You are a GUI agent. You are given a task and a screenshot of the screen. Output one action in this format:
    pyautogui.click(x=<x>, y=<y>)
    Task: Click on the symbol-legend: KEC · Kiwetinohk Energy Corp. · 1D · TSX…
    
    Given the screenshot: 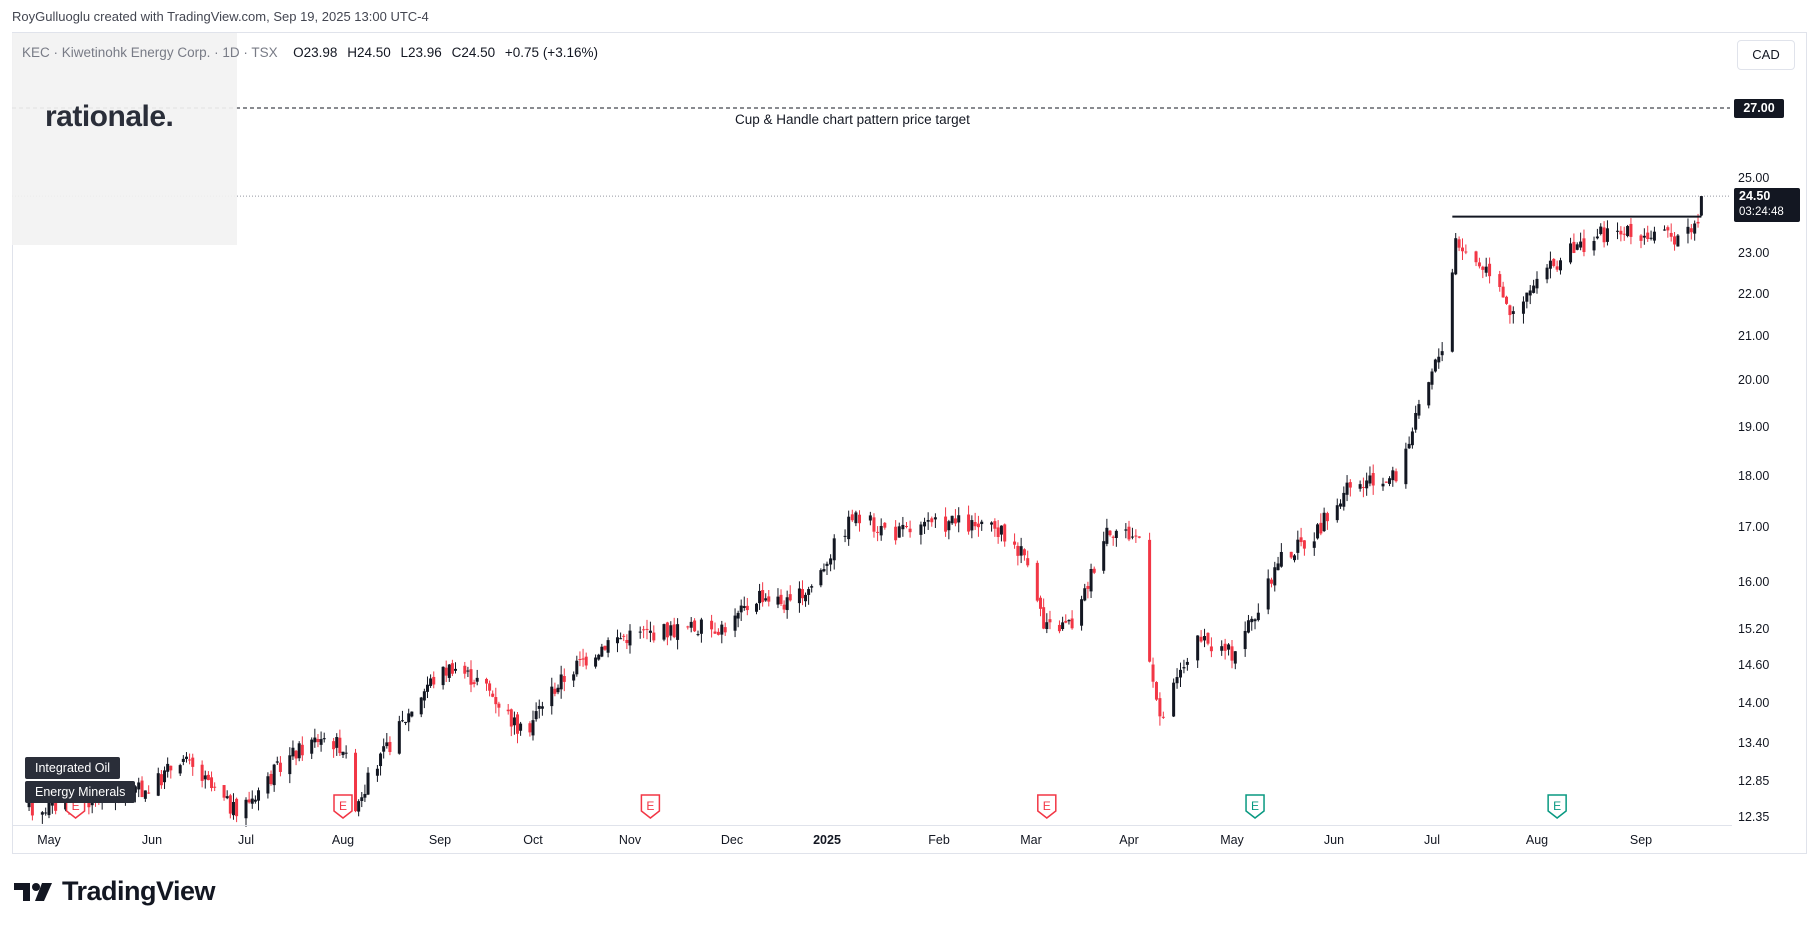 What is the action you would take?
    pyautogui.click(x=313, y=52)
    